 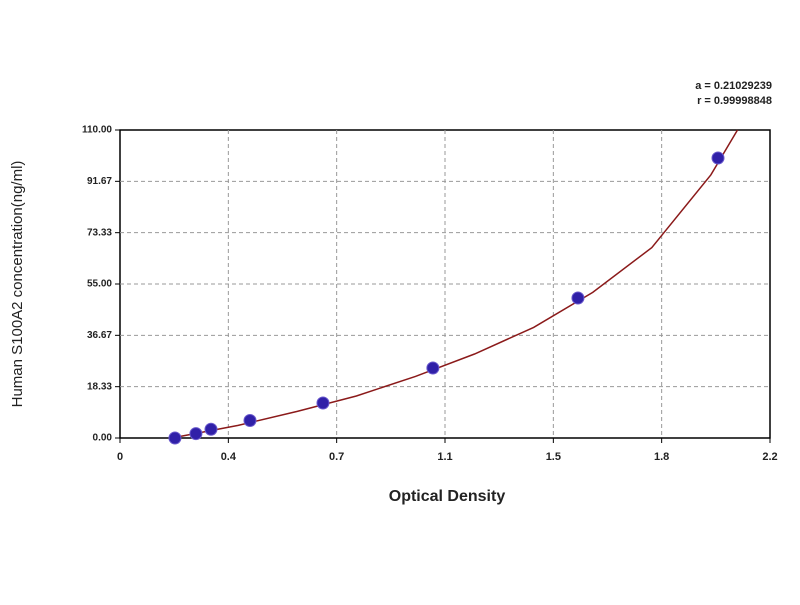 What do you see at coordinates (17, 284) in the screenshot?
I see `y-axis-label: Human S100A2 concentration(ng/ml)` at bounding box center [17, 284].